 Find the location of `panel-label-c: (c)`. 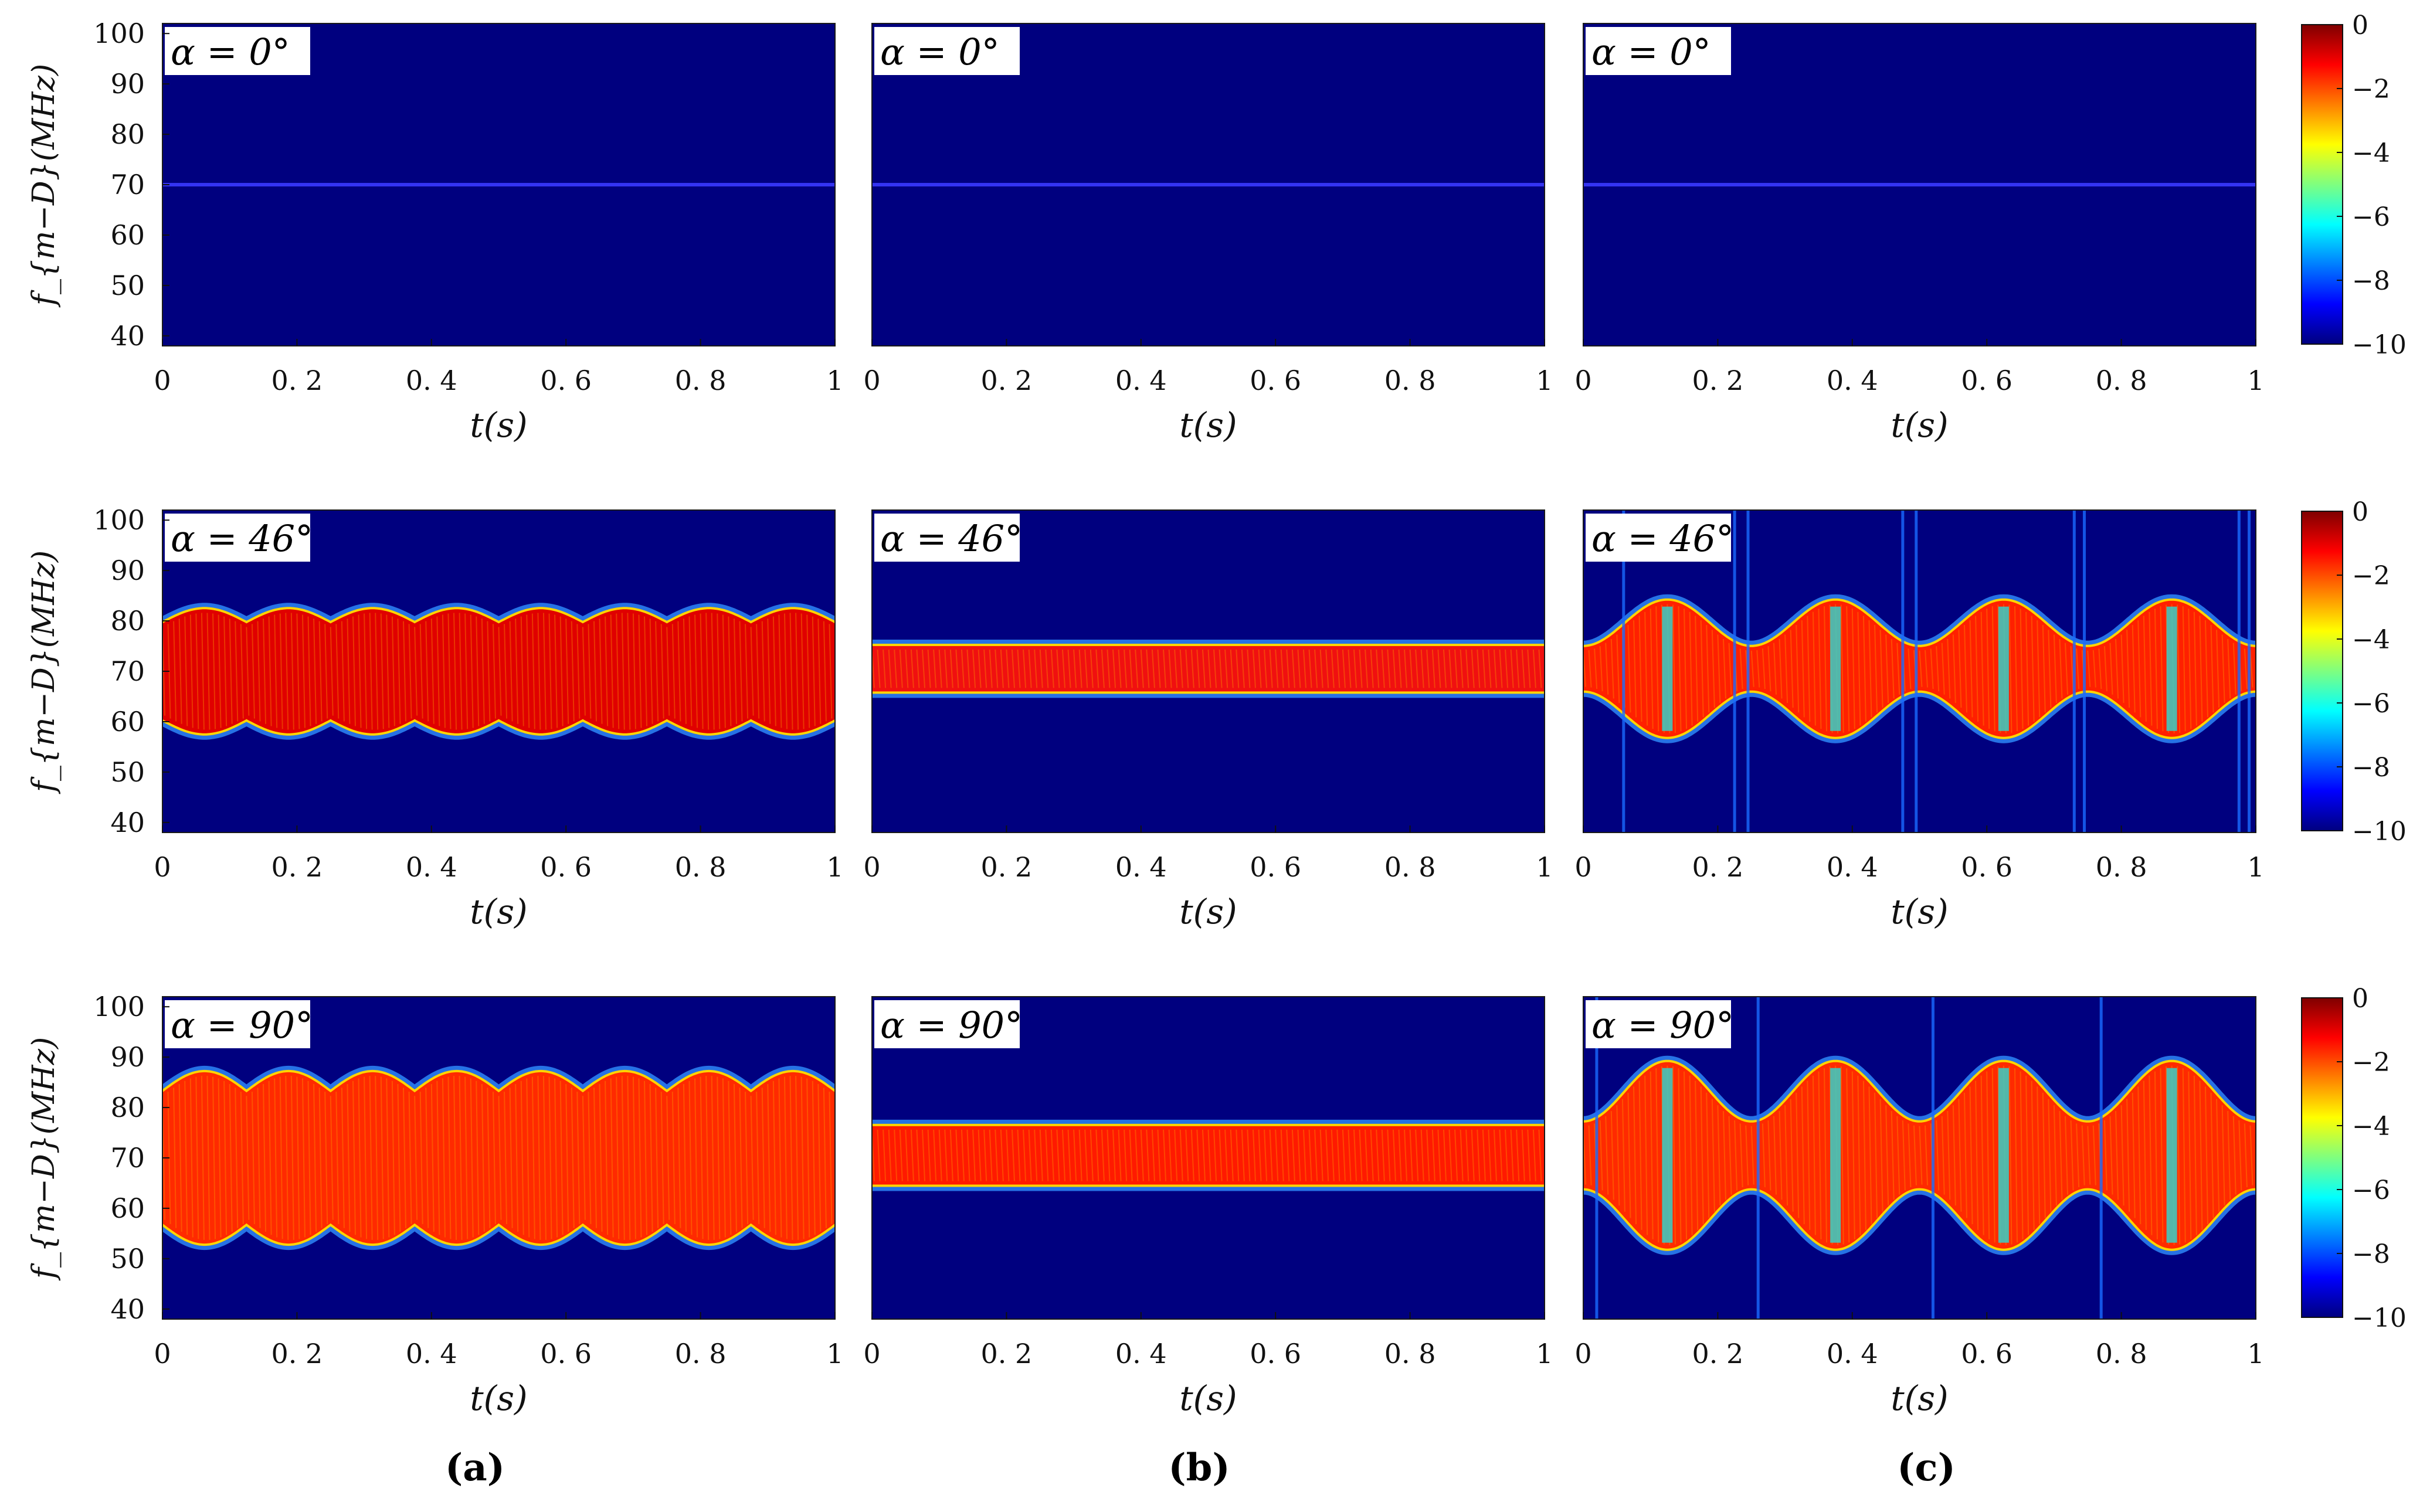

panel-label-c: (c) is located at coordinates (1926, 1468).